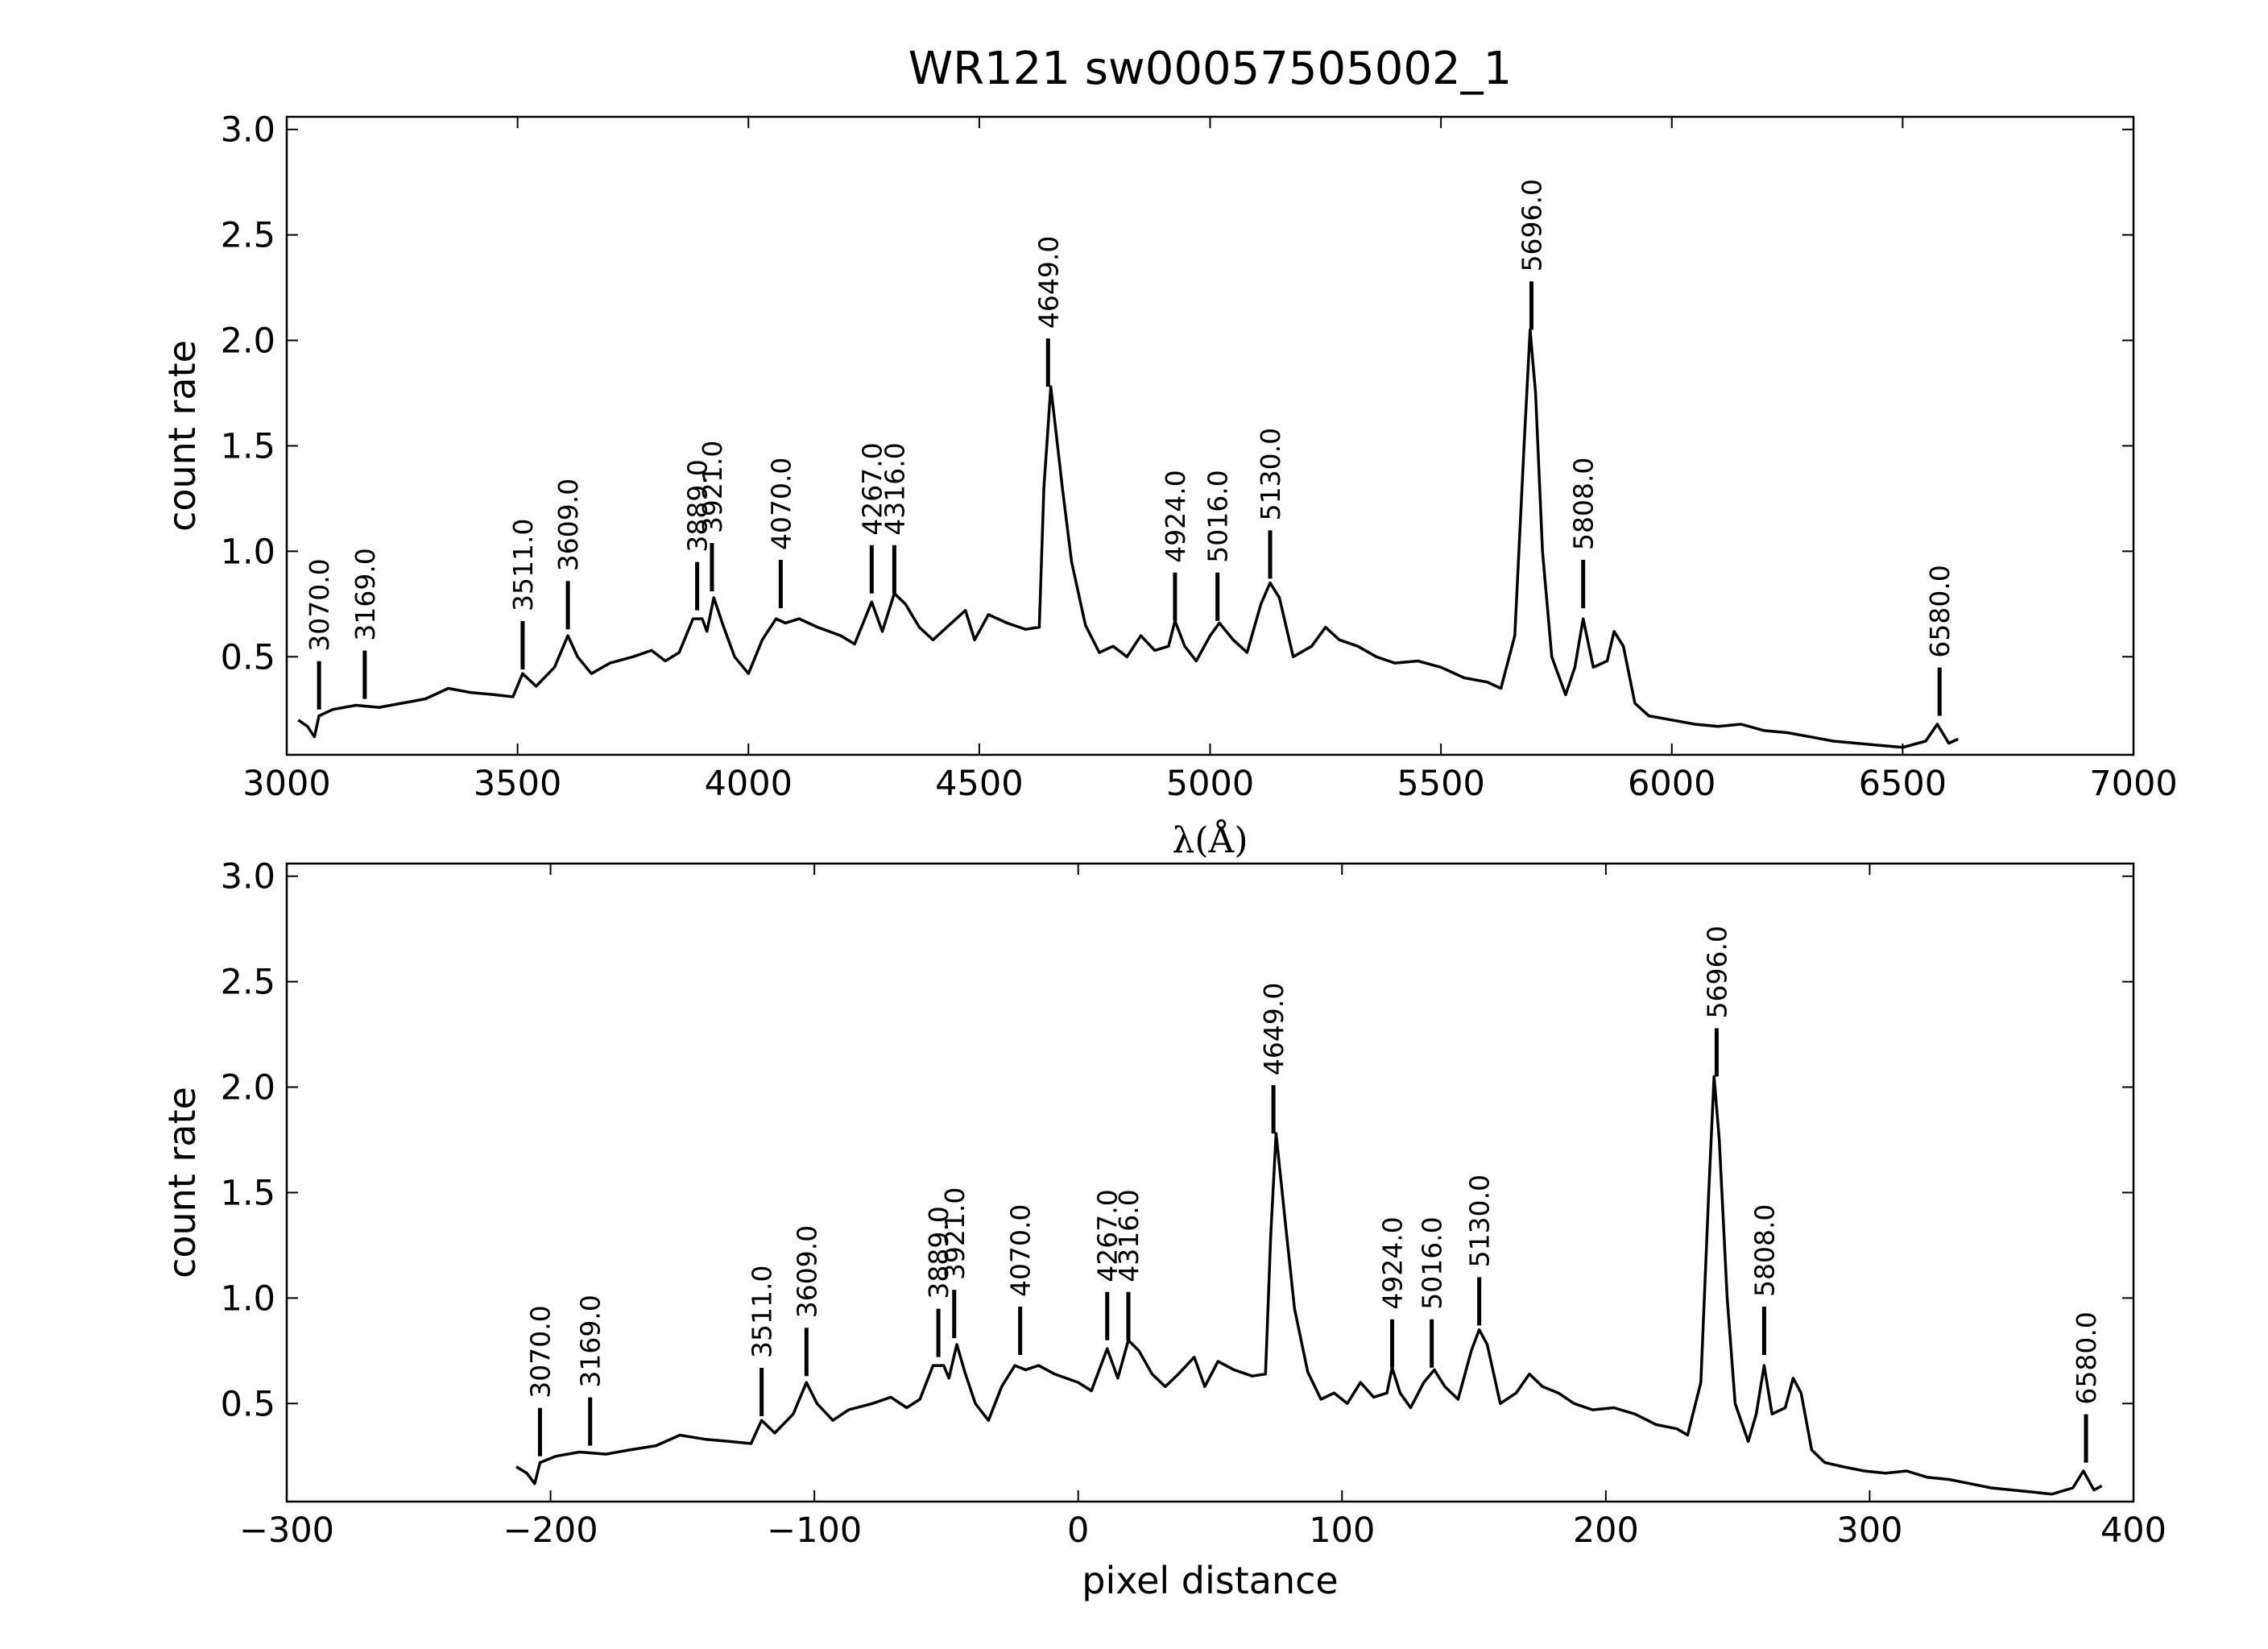 This screenshot has height=1649, width=2268. Describe the element at coordinates (814, 1530) in the screenshot. I see `x-tick-label: −100` at that location.